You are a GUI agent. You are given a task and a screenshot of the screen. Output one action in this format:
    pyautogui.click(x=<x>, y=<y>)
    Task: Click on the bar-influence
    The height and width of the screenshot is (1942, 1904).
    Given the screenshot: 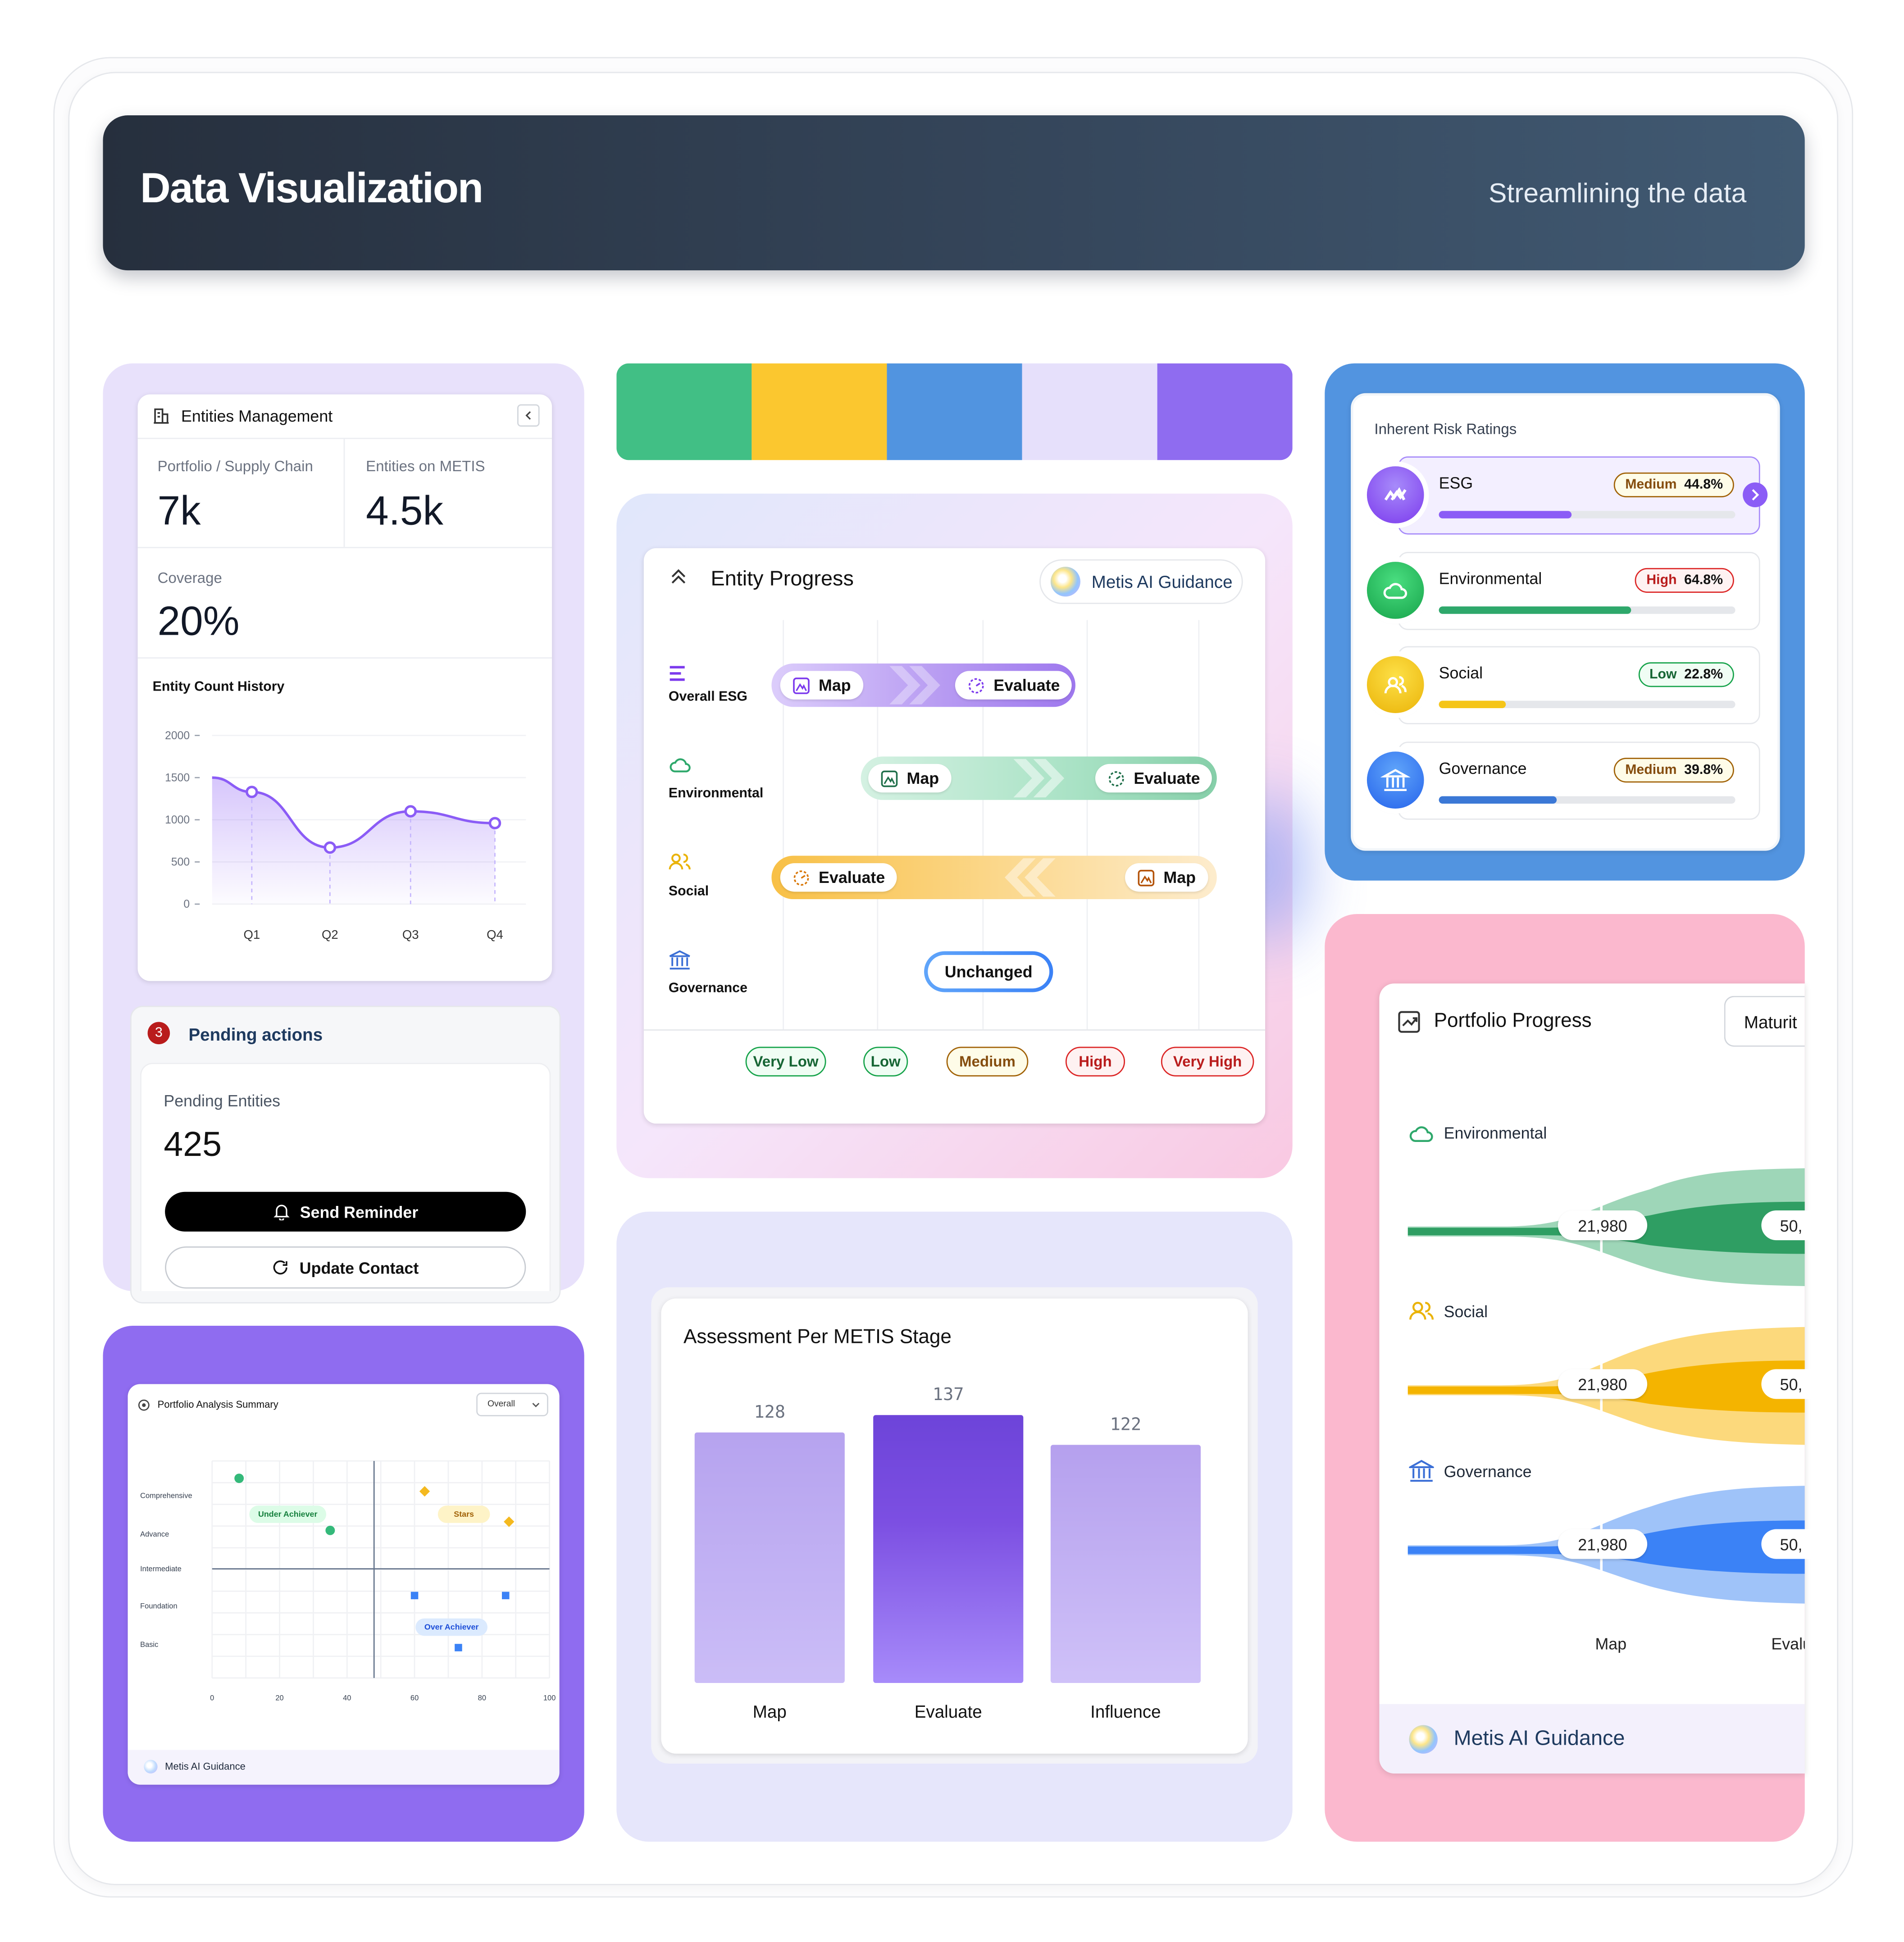 What is the action you would take?
    pyautogui.click(x=1125, y=1563)
    